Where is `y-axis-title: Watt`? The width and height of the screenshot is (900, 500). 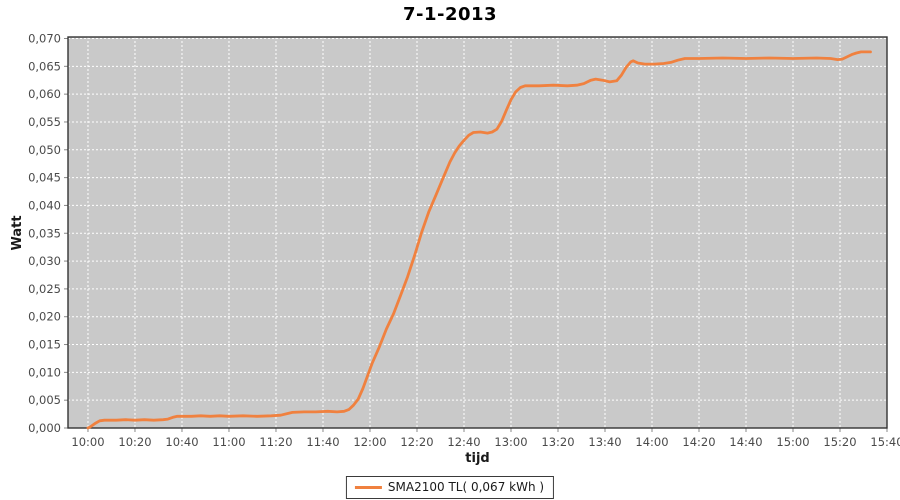
y-axis-title: Watt is located at coordinates (17, 233).